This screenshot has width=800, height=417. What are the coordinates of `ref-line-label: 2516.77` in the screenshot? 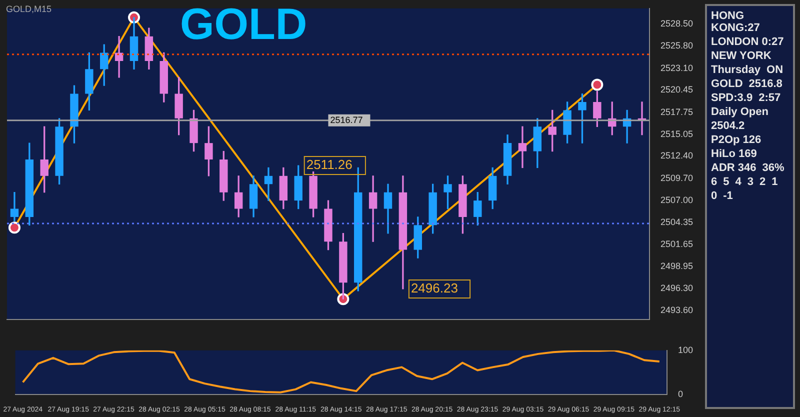 It's located at (346, 119).